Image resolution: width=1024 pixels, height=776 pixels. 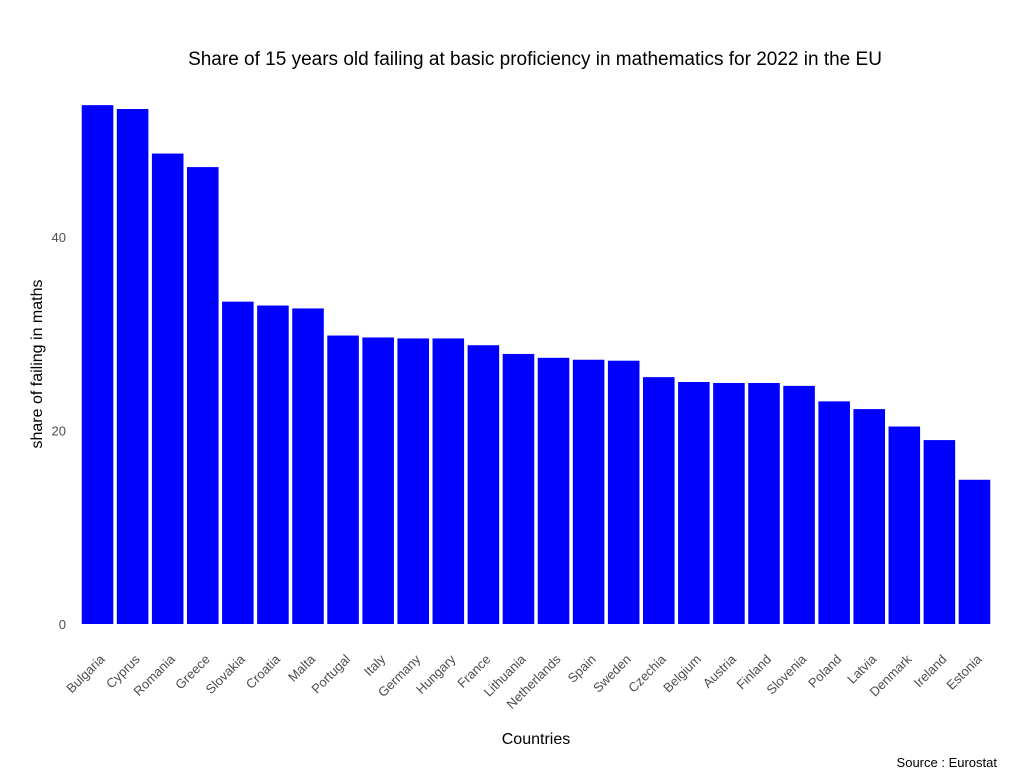 I want to click on y-tick-label: 40, so click(x=59, y=237).